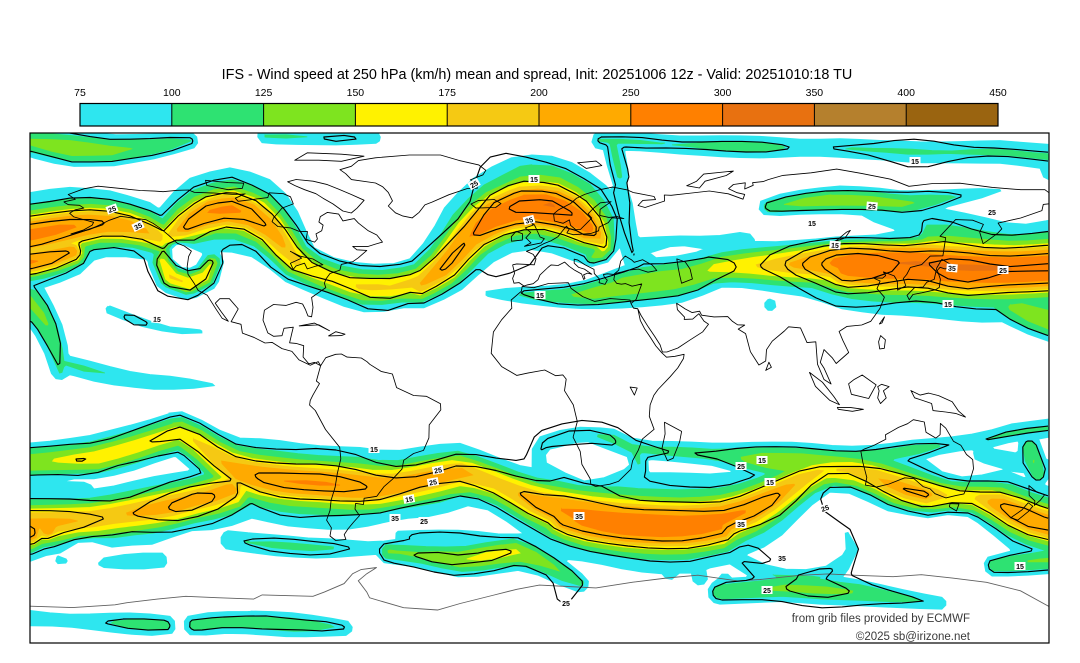 The image size is (1080, 663). I want to click on svg-text: ©2025 sb@irizone.net, so click(913, 637).